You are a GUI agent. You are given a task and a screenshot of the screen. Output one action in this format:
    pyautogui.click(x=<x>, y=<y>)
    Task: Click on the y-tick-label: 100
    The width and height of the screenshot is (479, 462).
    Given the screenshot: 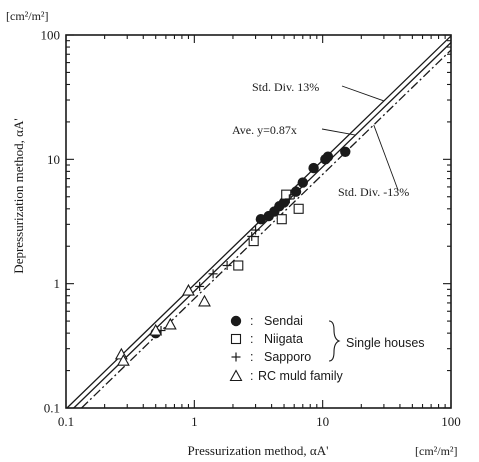 What is the action you would take?
    pyautogui.click(x=51, y=35)
    